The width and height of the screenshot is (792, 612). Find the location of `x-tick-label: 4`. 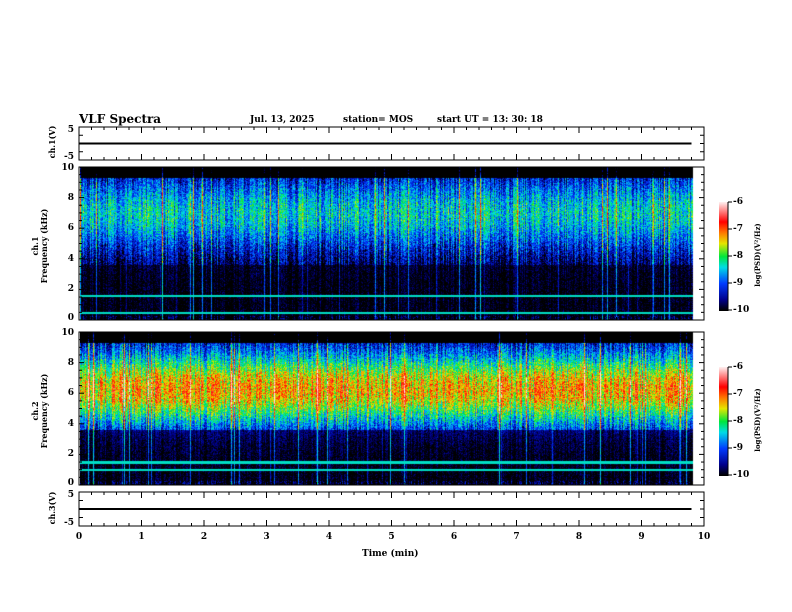

x-tick-label: 4 is located at coordinates (329, 537).